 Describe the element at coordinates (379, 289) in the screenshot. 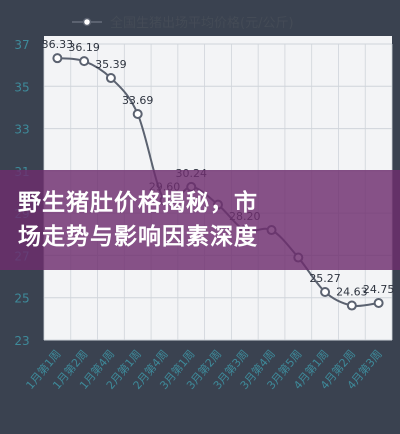

I see `data-label: 24.75` at that location.